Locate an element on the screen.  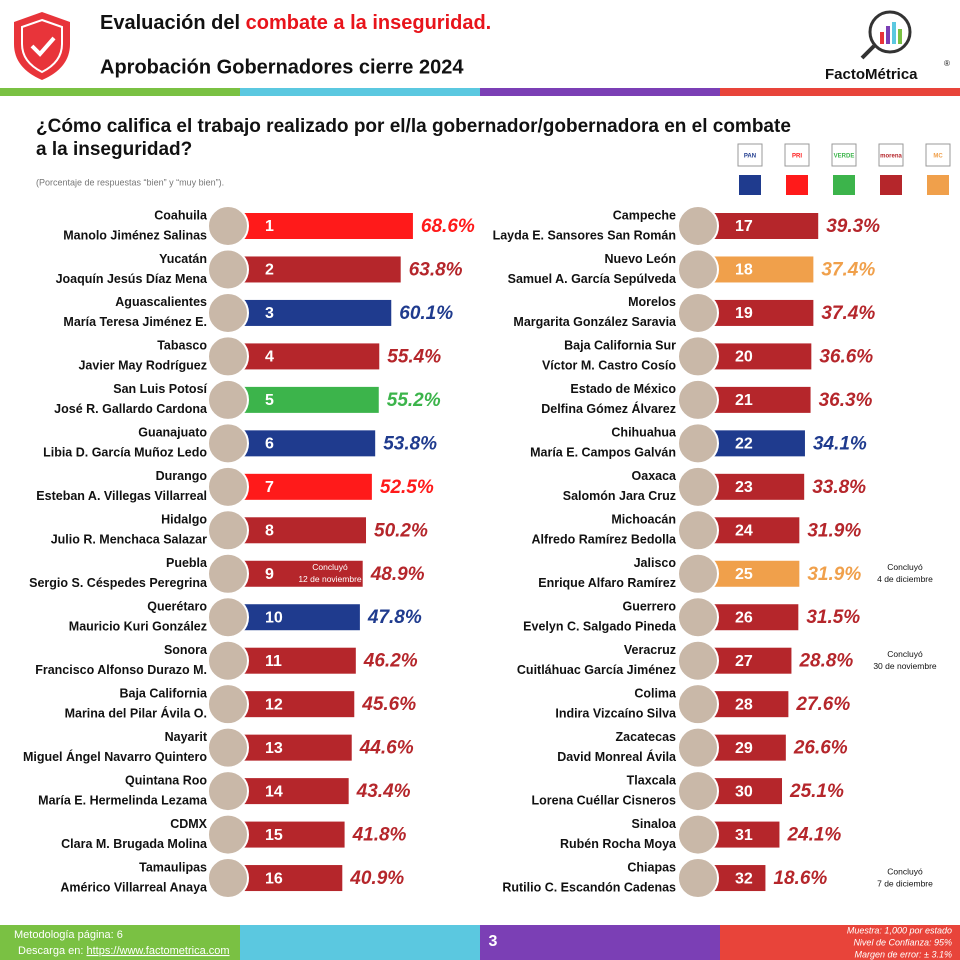
value-label: 53.8% is located at coordinates (410, 443).